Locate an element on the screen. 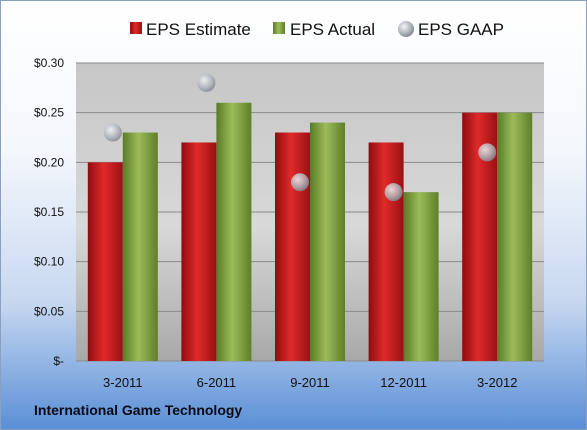 This screenshot has width=587, height=430. x-tick-label: 9-2011 is located at coordinates (310, 382).